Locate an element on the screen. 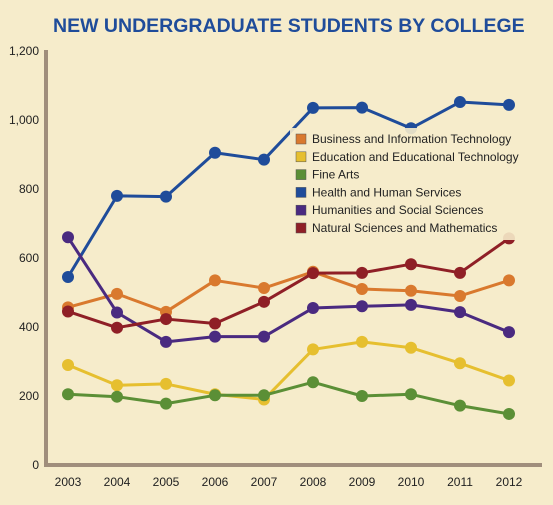  legend-label: Fine Arts is located at coordinates (335, 175).